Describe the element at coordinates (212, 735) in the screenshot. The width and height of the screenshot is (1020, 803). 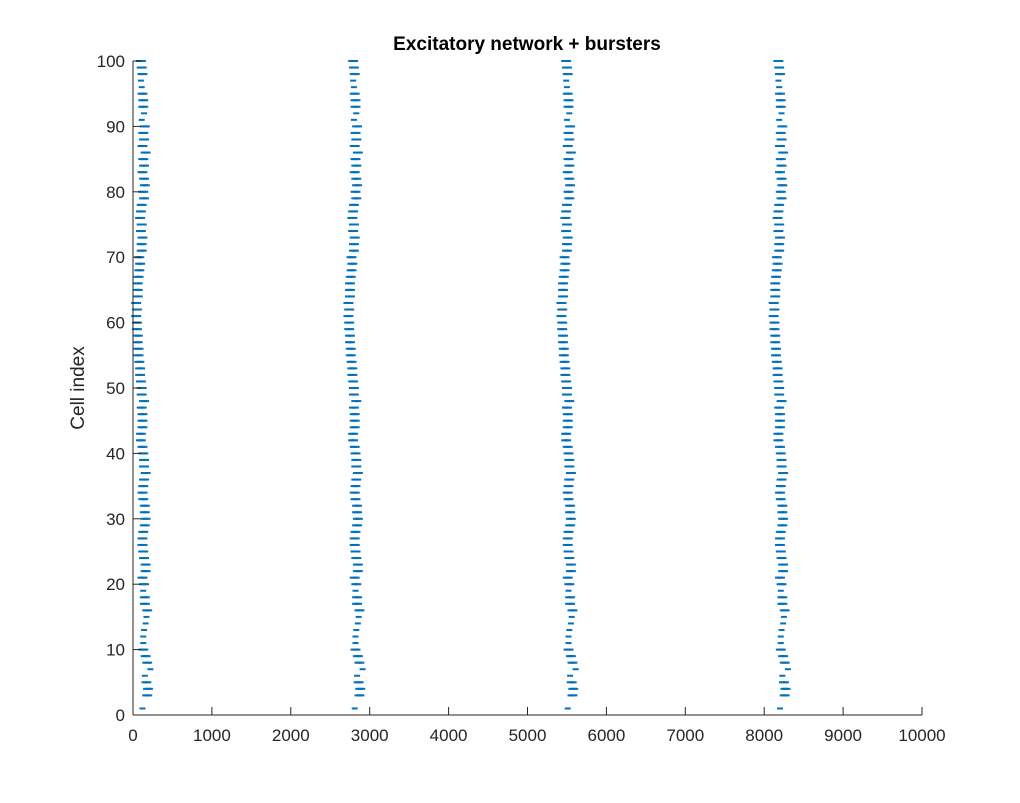
I see `x-tick-label: 1000` at that location.